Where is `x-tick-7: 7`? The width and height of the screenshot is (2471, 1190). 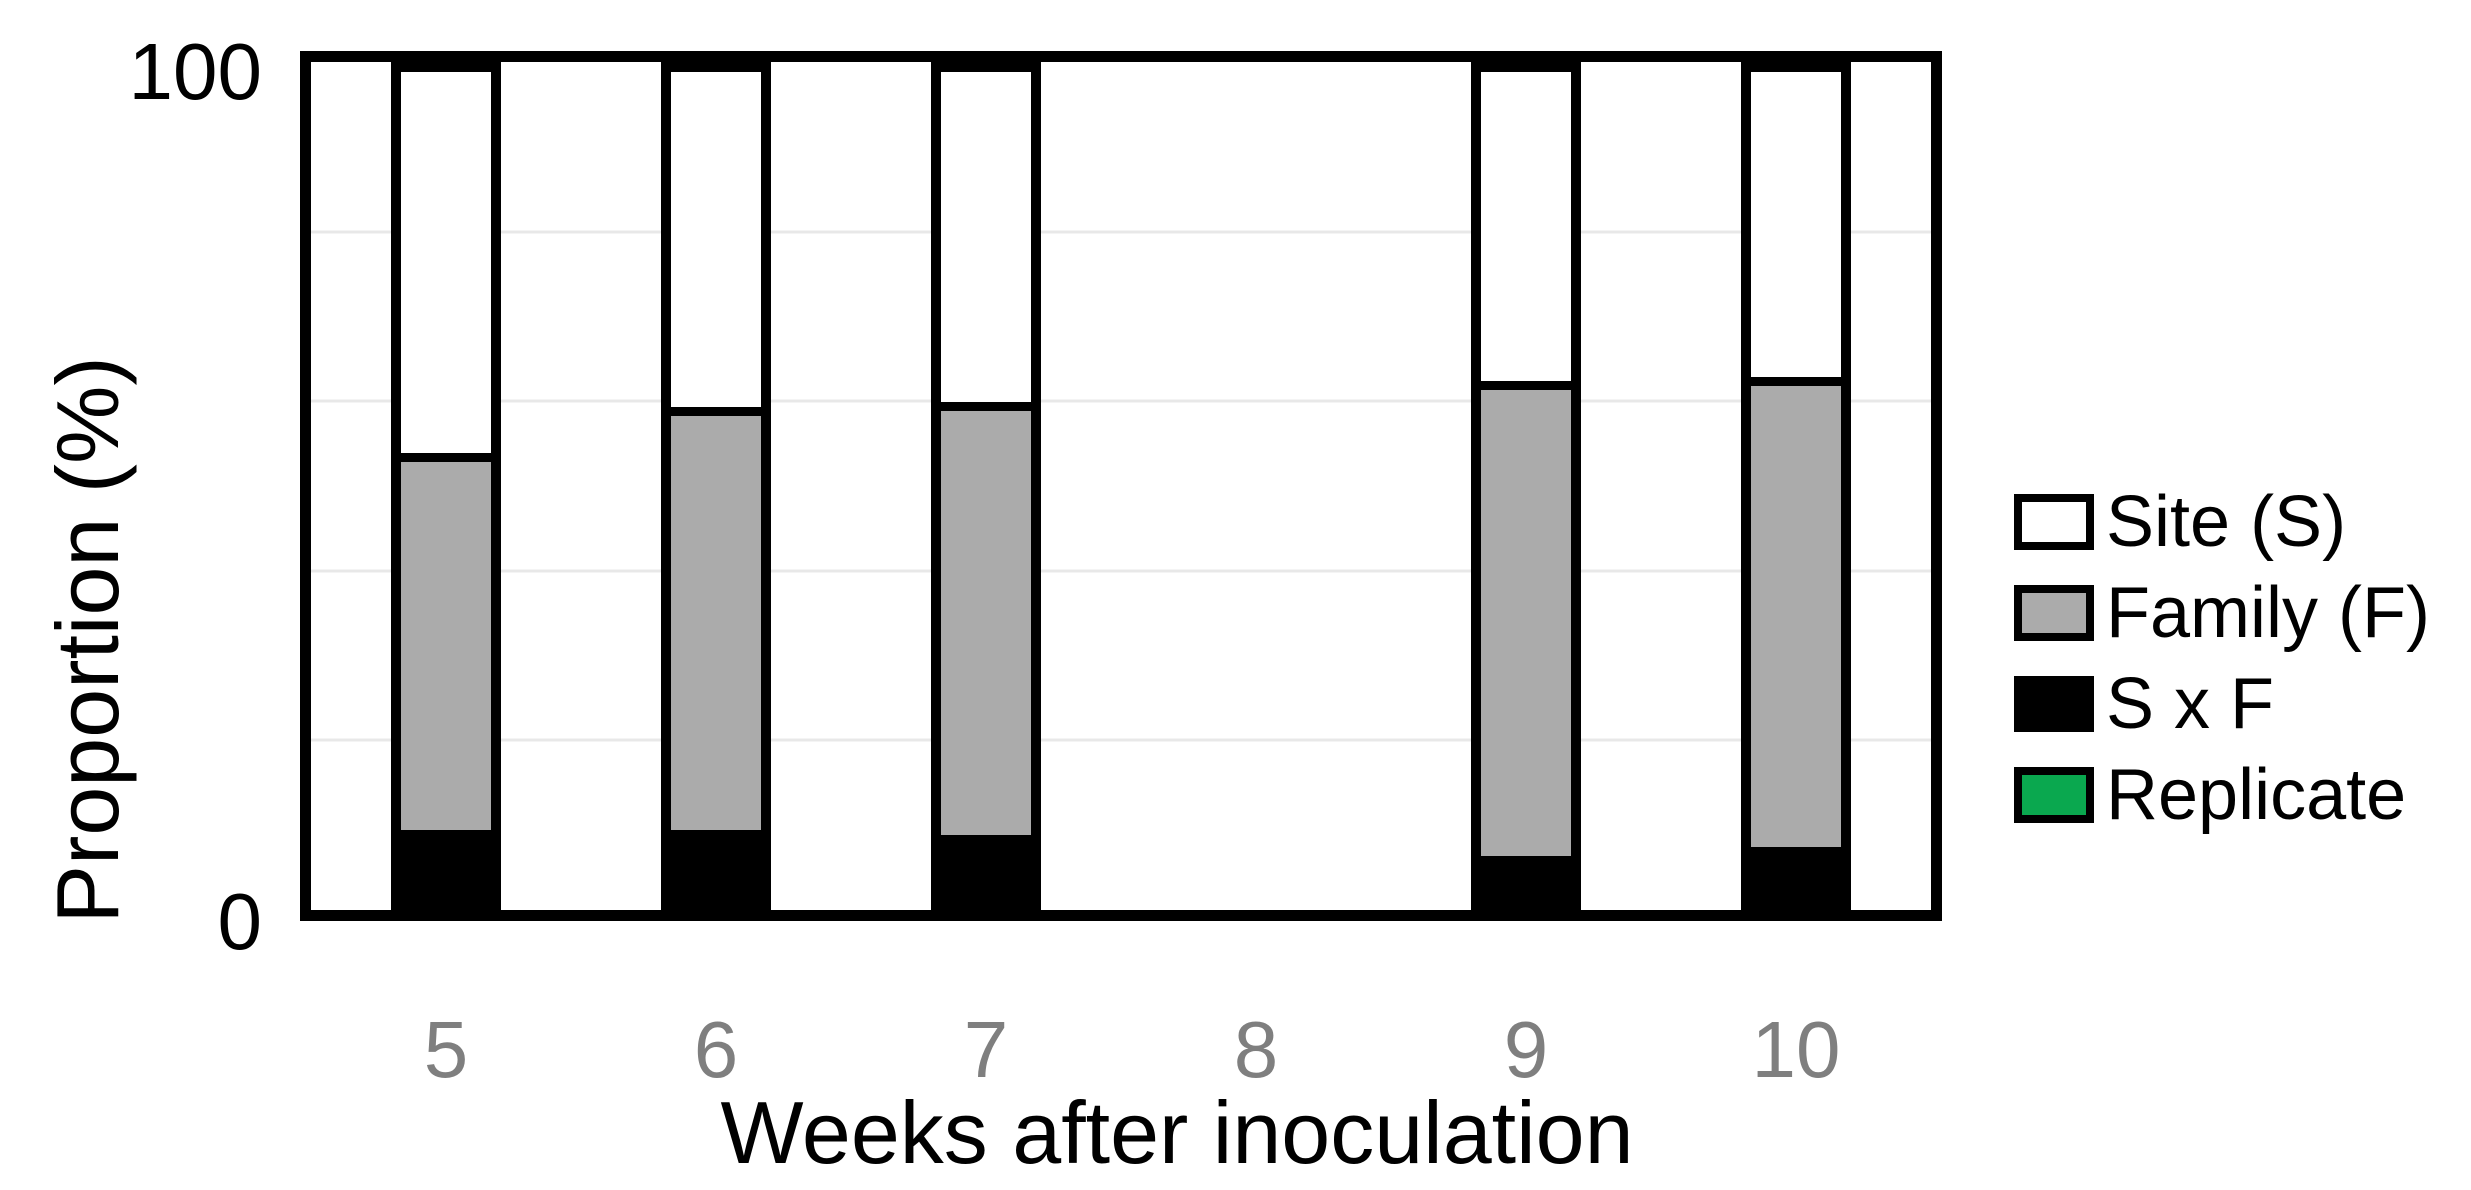
x-tick-7: 7 is located at coordinates (986, 1049).